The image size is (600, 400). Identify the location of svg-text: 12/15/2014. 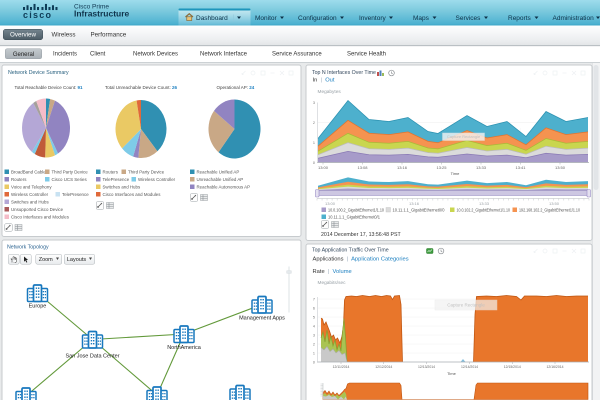
(512, 367).